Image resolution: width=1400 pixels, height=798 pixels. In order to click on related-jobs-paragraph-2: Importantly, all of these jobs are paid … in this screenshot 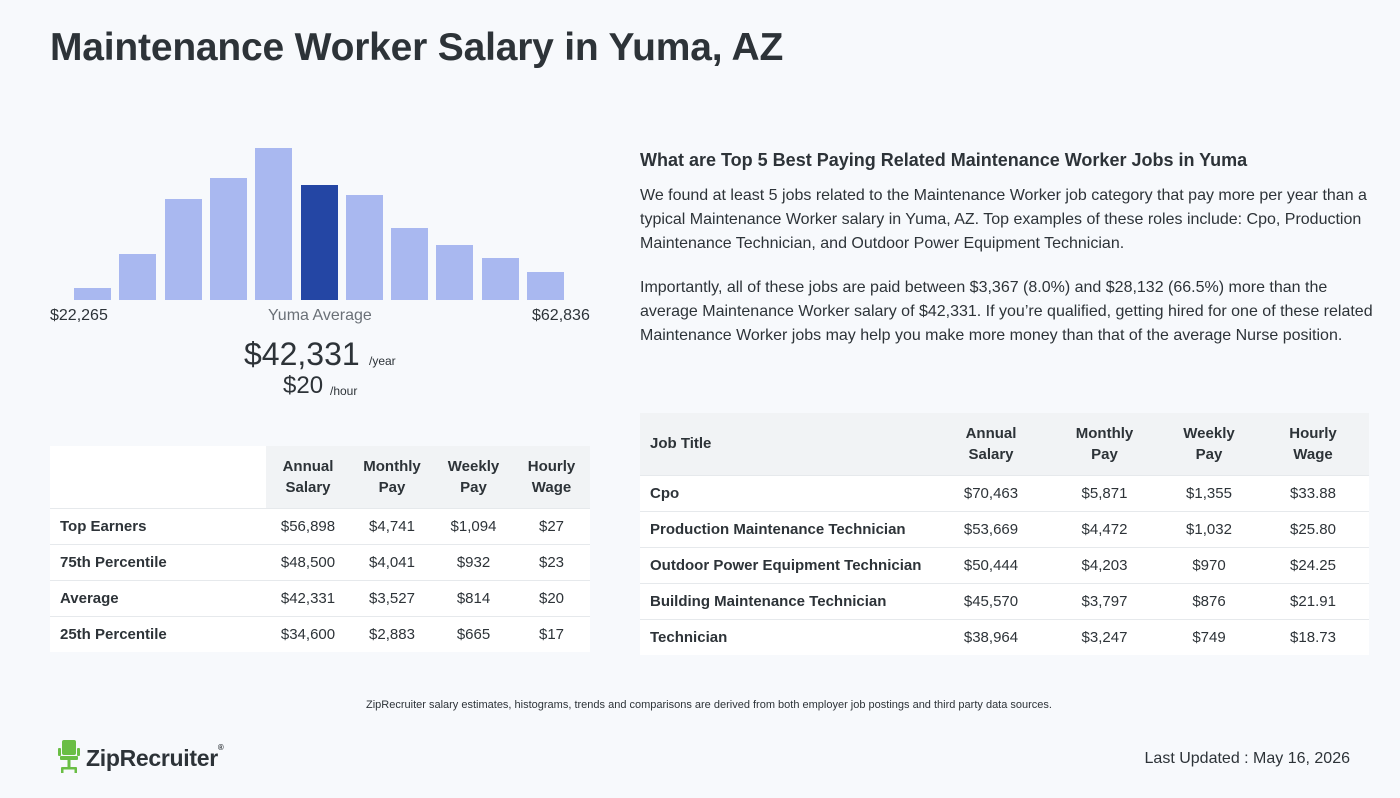, I will do `click(1006, 311)`.